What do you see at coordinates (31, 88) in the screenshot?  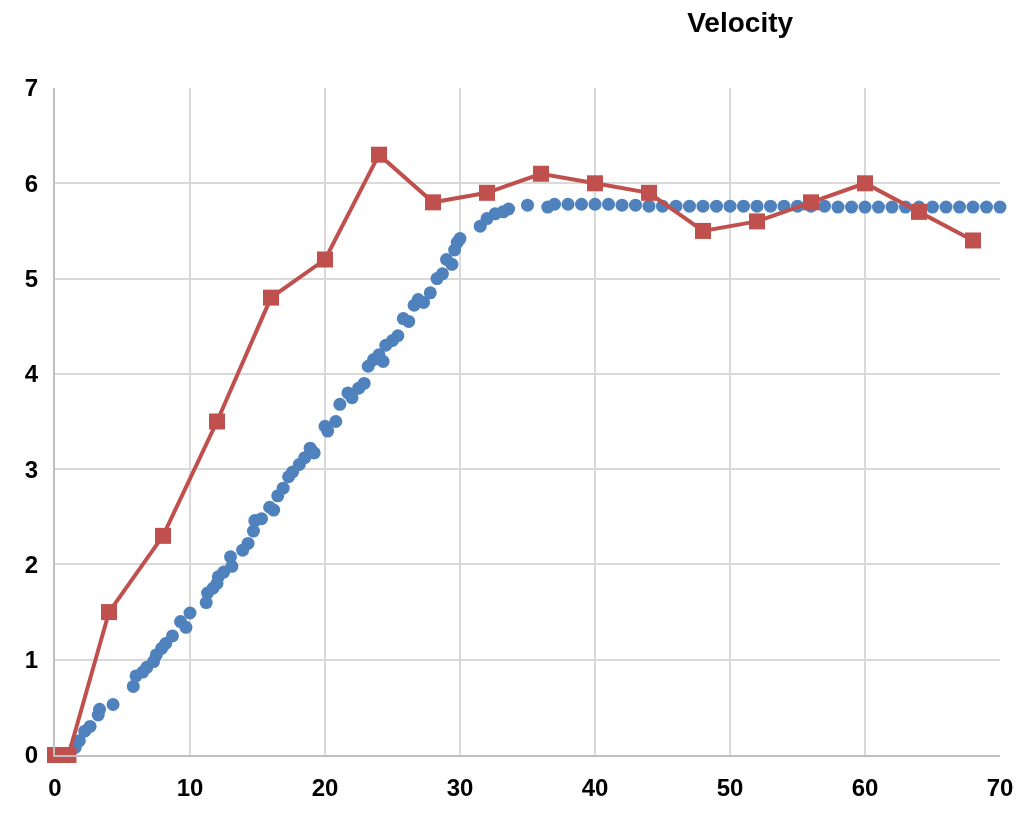 I see `y-tick-label: 7` at bounding box center [31, 88].